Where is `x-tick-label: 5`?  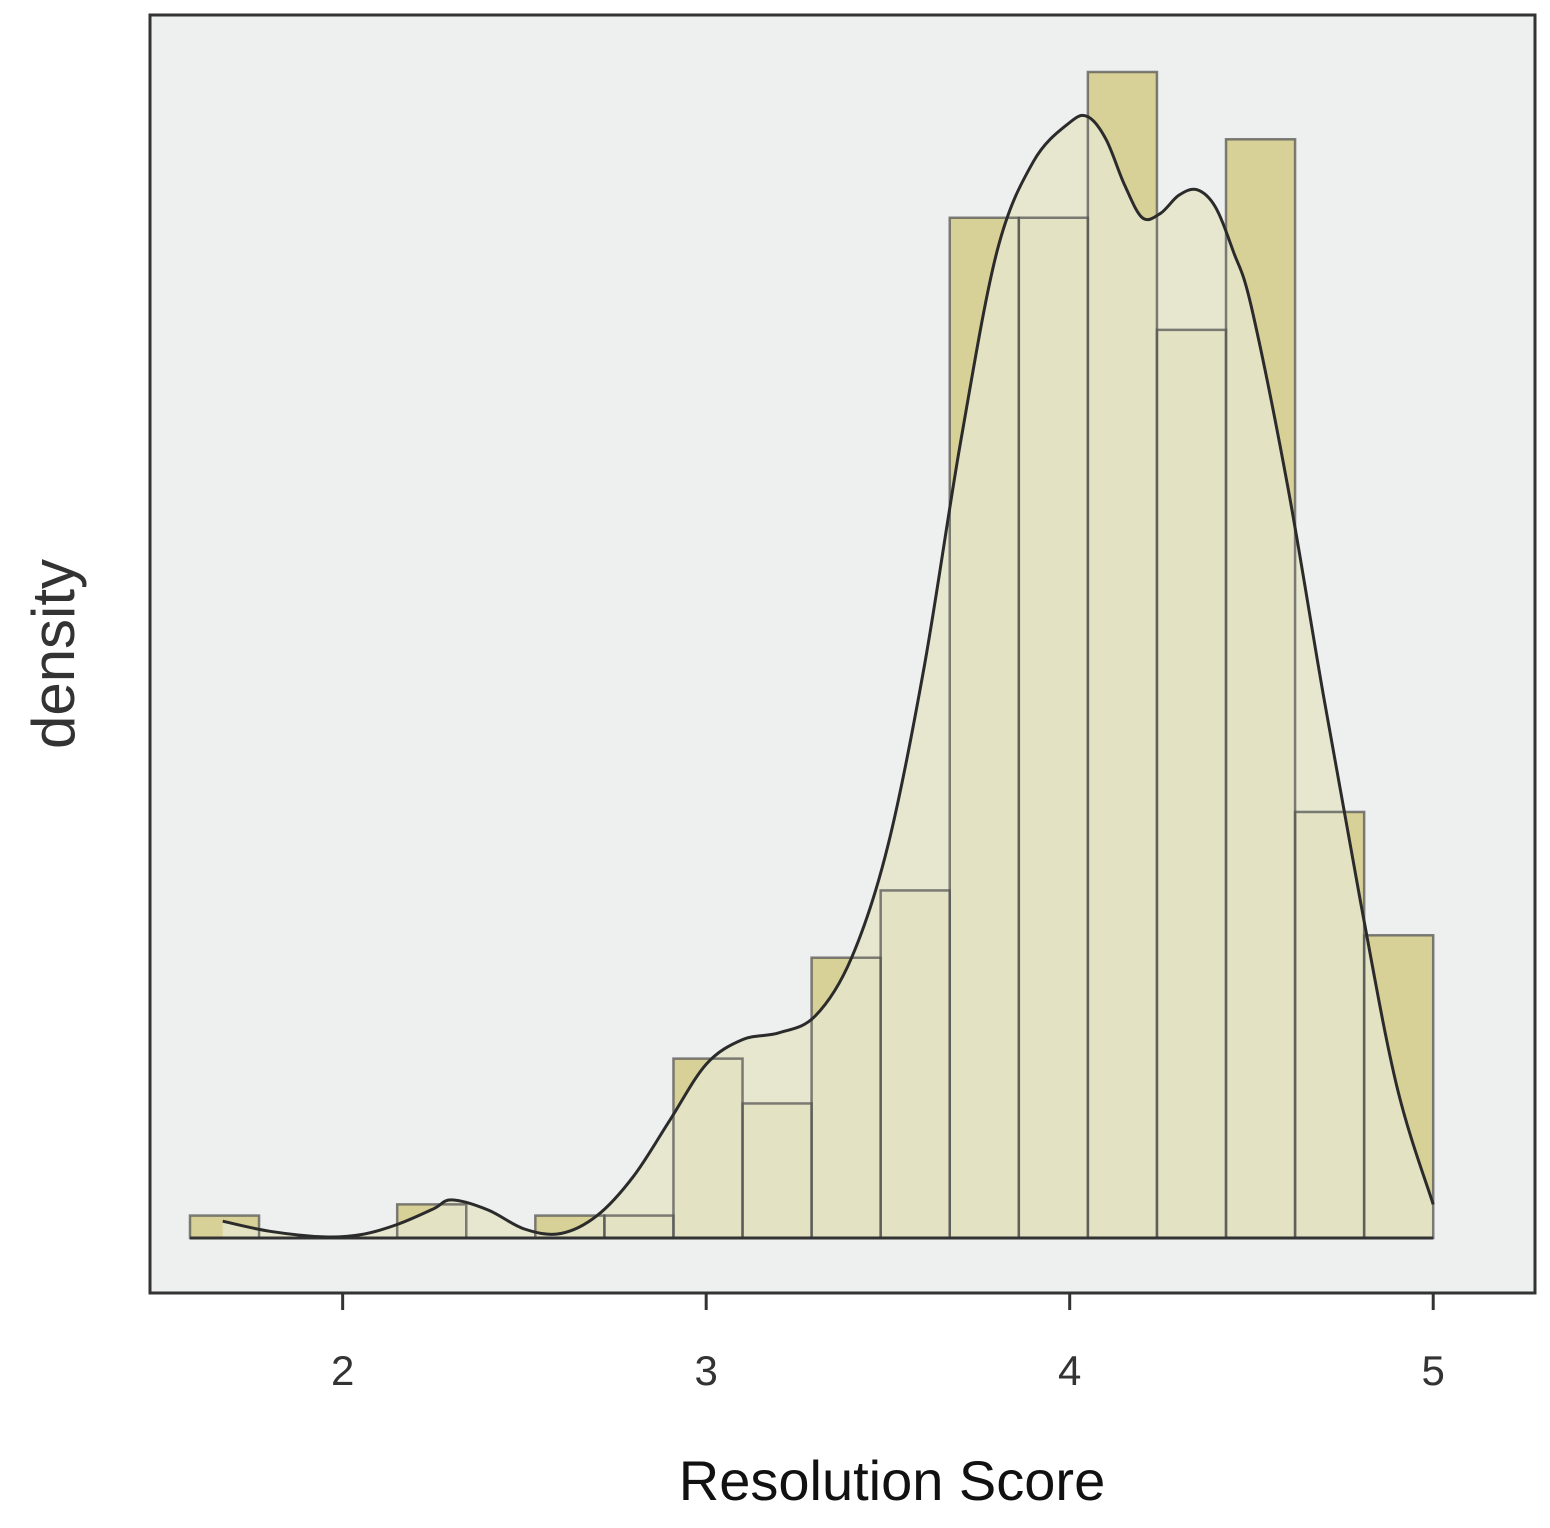
x-tick-label: 5 is located at coordinates (1433, 1370).